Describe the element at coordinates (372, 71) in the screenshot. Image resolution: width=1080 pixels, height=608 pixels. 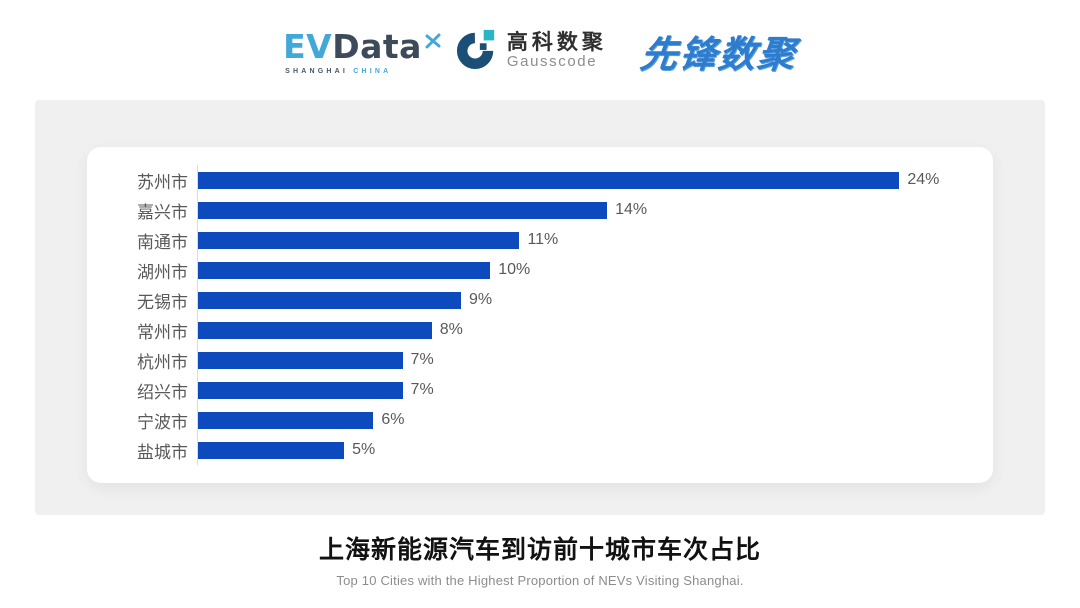
I see `evdata-sub-china: CHINA` at that location.